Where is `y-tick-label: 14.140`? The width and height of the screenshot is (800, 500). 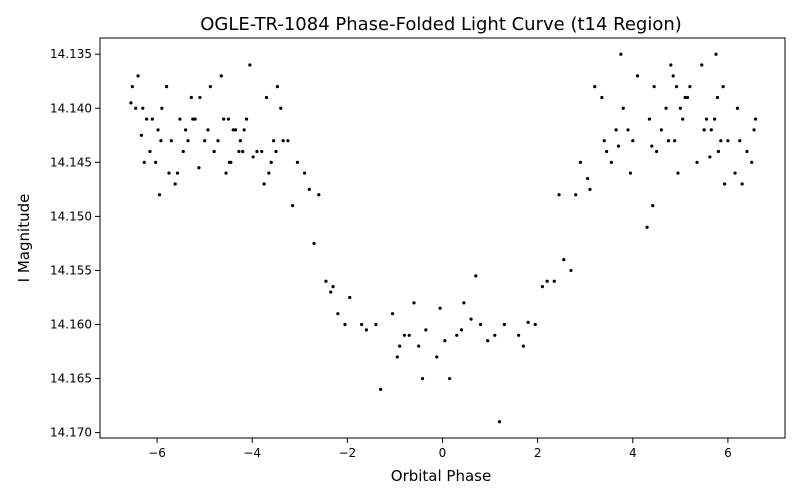 y-tick-label: 14.140 is located at coordinates (71, 108).